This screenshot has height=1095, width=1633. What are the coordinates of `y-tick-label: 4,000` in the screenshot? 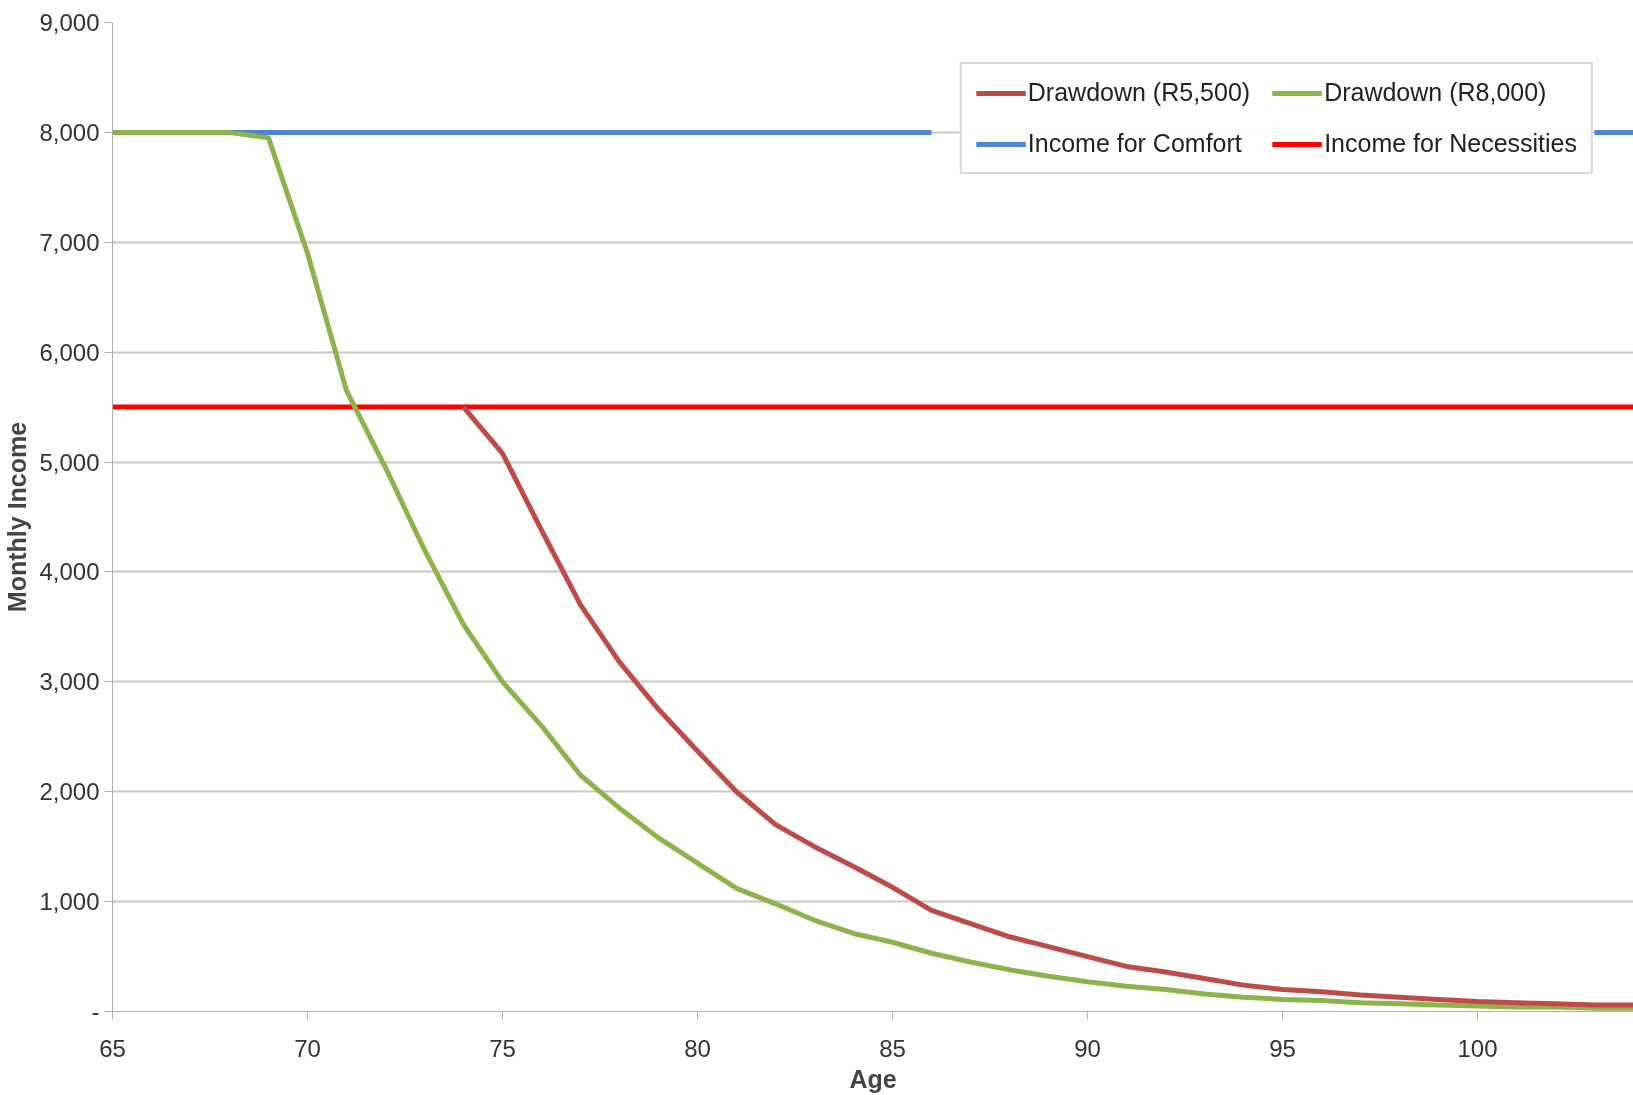 It's located at (69, 572).